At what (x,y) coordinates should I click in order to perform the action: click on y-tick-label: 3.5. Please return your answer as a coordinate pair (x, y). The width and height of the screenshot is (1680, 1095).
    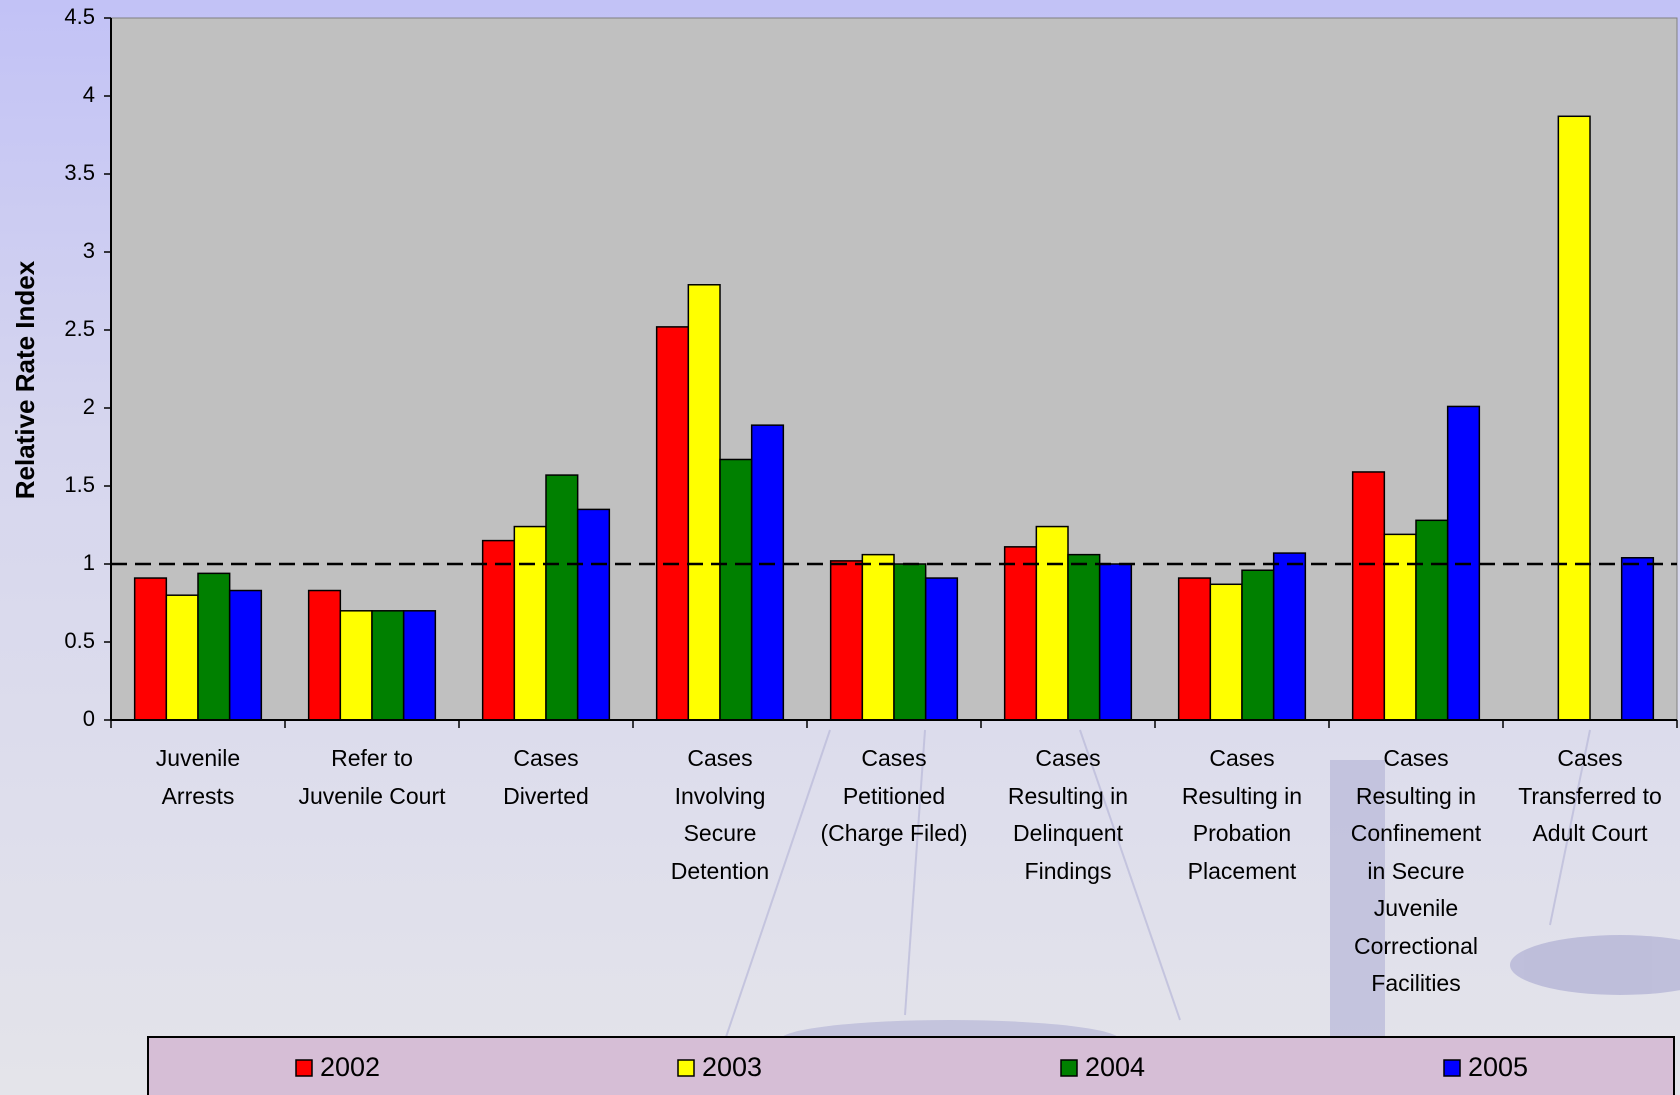
    Looking at the image, I should click on (79, 172).